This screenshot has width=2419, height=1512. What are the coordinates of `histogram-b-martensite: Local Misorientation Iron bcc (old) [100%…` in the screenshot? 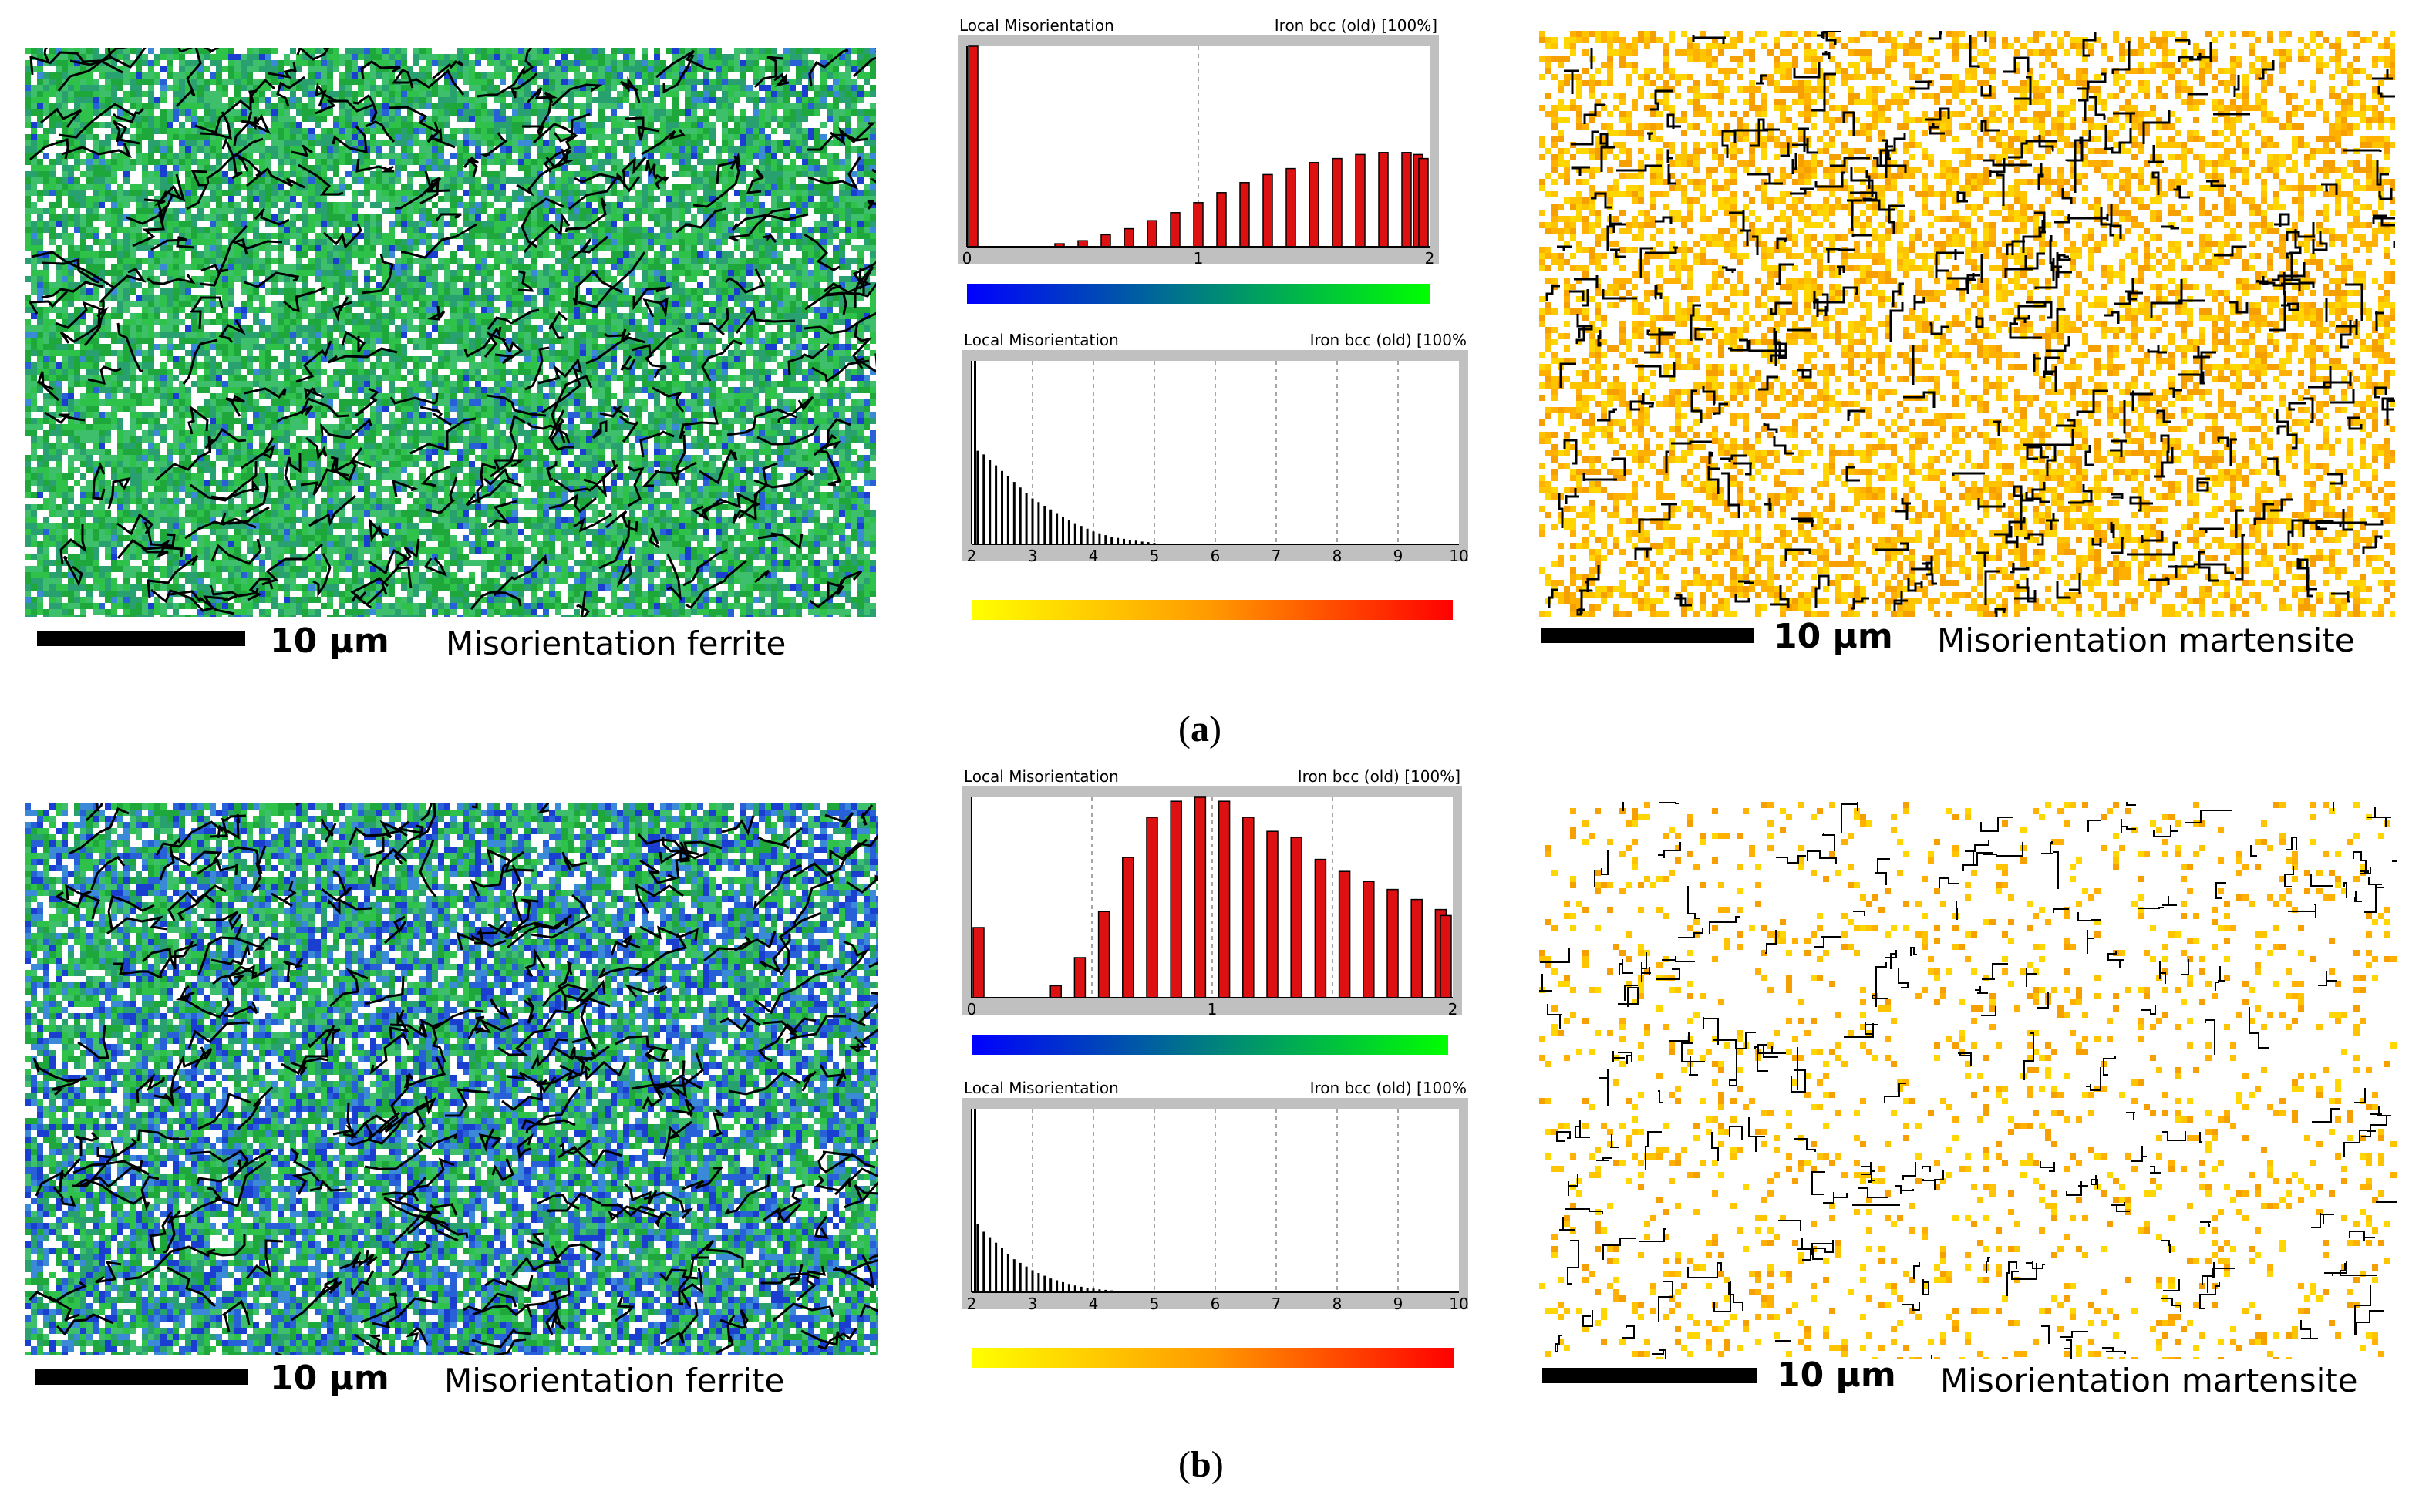 It's located at (1211, 1229).